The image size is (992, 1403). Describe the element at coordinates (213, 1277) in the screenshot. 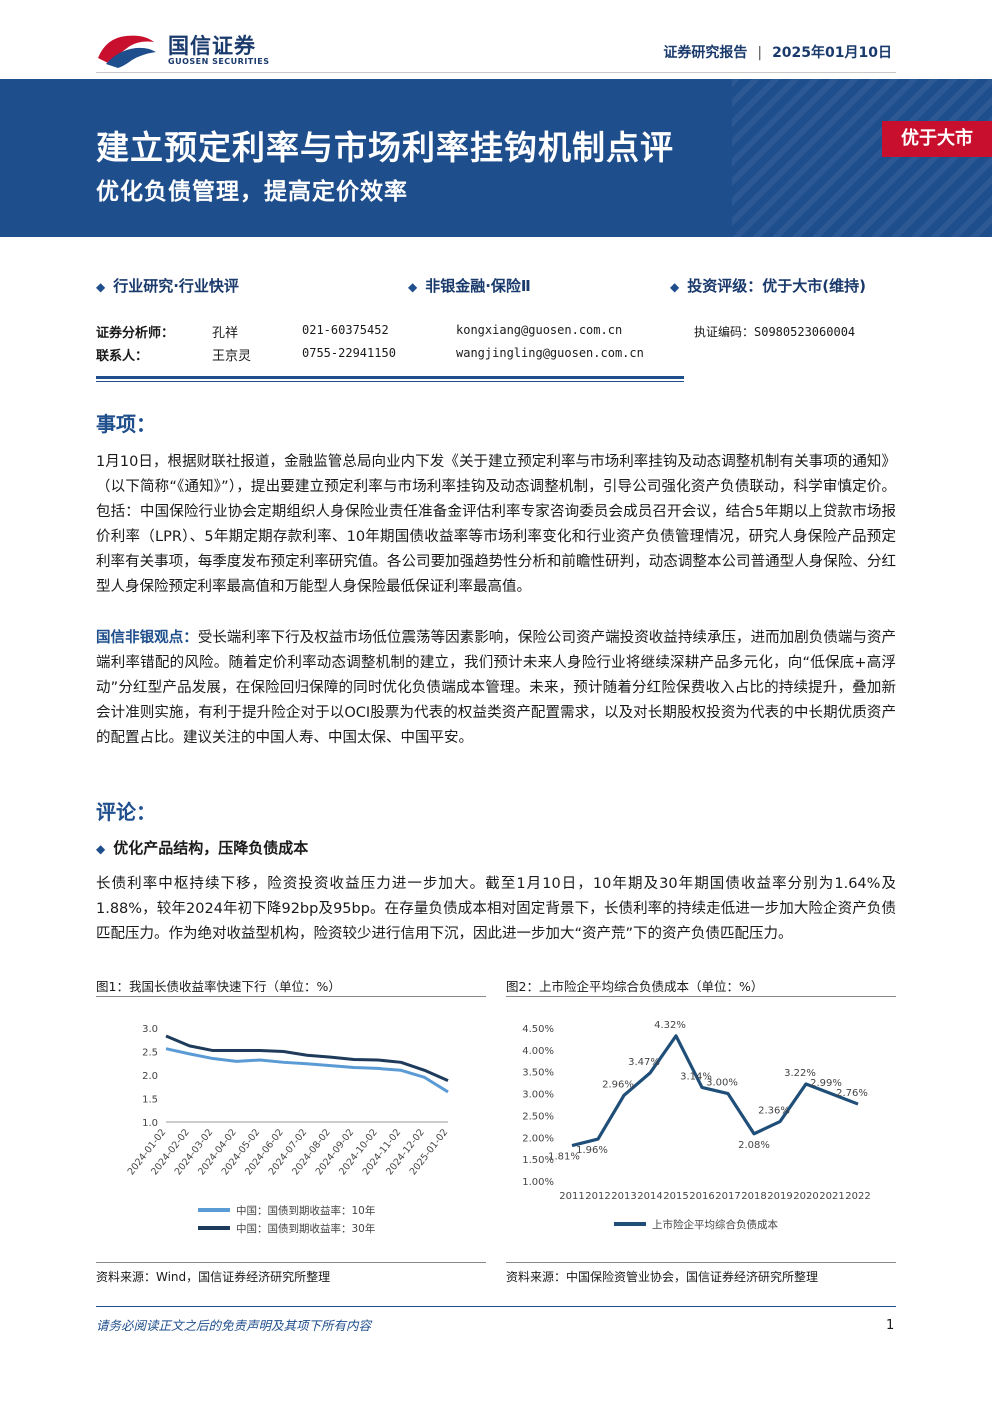

I see `figure1-source: 资料来源：Wind，国信证券经济研究所整理` at that location.